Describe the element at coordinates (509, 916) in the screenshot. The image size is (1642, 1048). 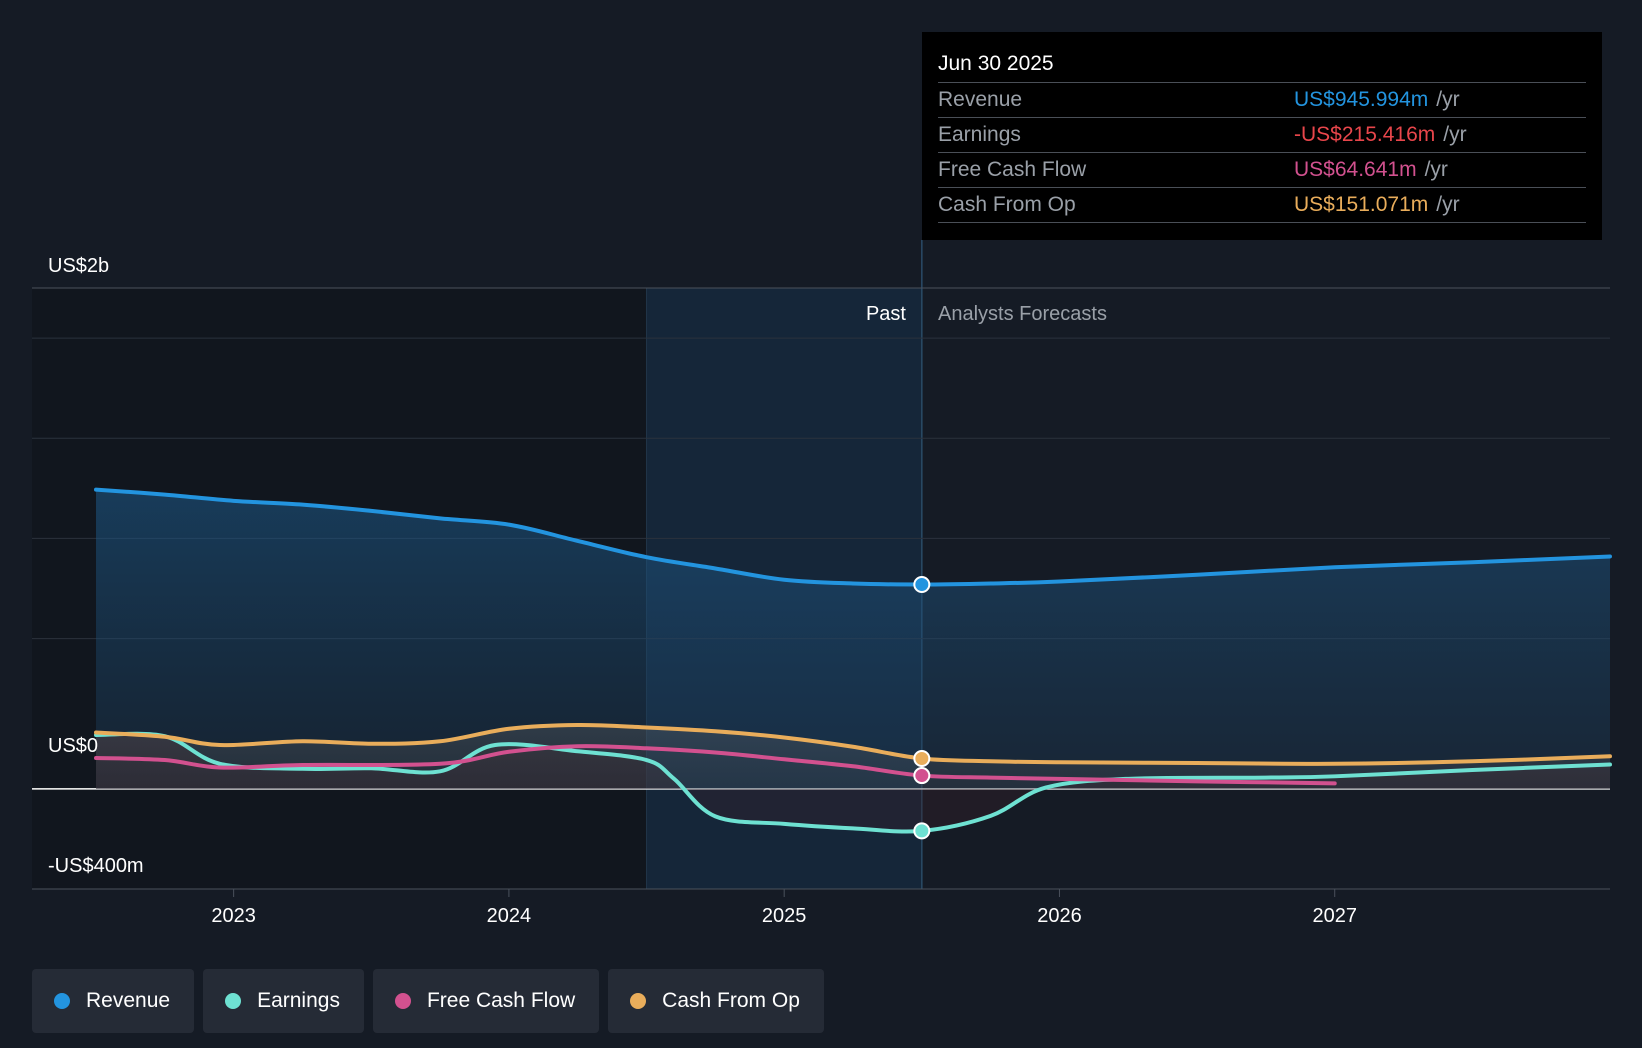
I see `x-tick-label: 2024` at that location.